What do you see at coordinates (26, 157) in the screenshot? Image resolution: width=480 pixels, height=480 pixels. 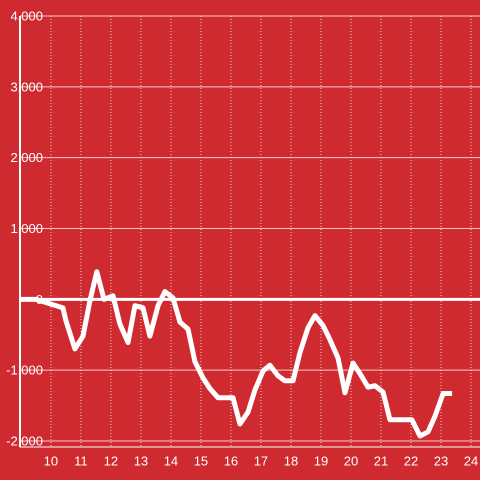 I see `y-tick-label: 2,000` at bounding box center [26, 157].